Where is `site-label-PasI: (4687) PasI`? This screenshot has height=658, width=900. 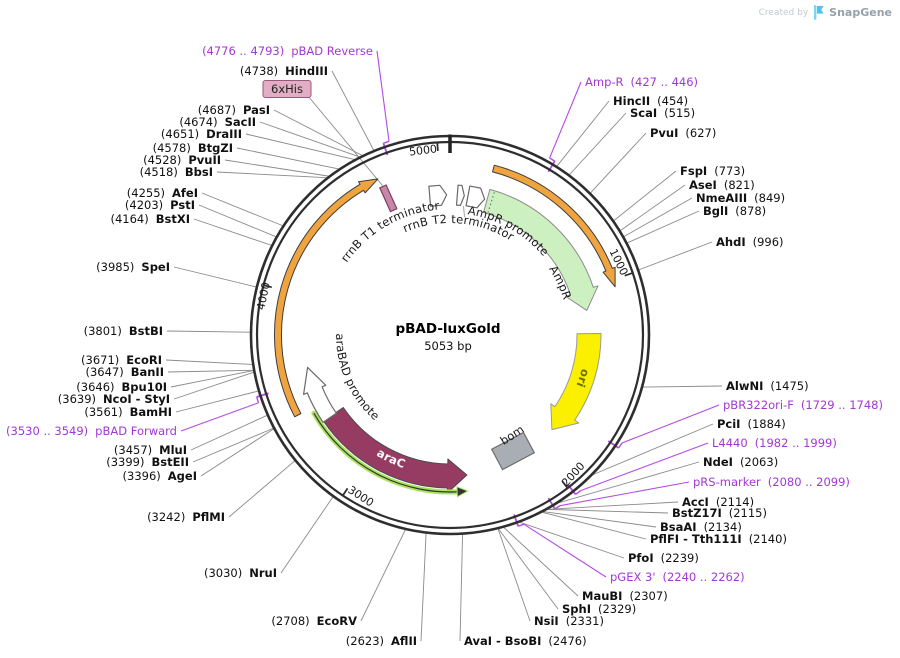
site-label-PasI: (4687) PasI is located at coordinates (234, 110).